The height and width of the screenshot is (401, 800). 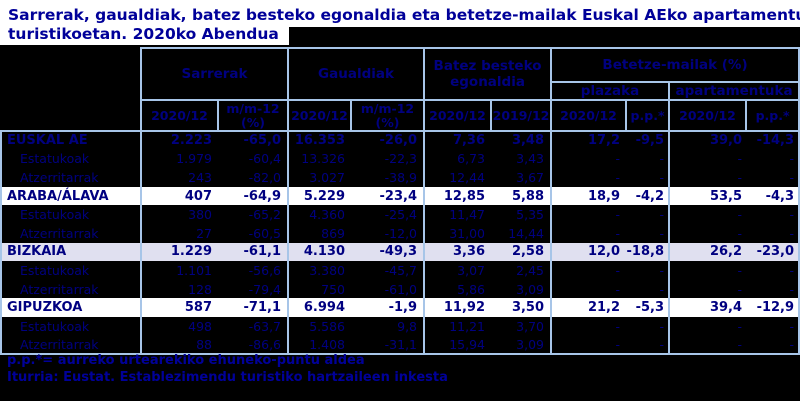 I want to click on data-cell: 869, so click(x=319, y=233).